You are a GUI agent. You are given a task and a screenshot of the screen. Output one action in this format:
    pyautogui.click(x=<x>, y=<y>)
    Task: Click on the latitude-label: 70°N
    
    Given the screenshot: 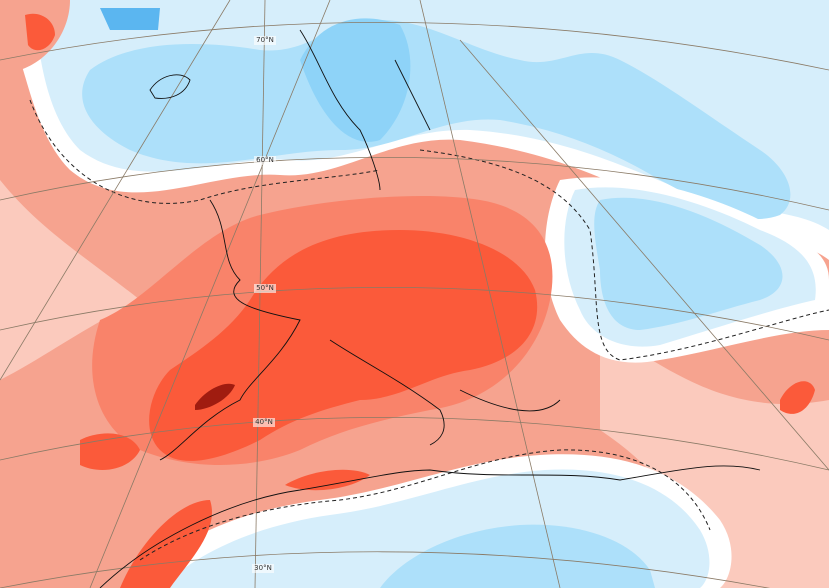 What is the action you would take?
    pyautogui.click(x=265, y=40)
    